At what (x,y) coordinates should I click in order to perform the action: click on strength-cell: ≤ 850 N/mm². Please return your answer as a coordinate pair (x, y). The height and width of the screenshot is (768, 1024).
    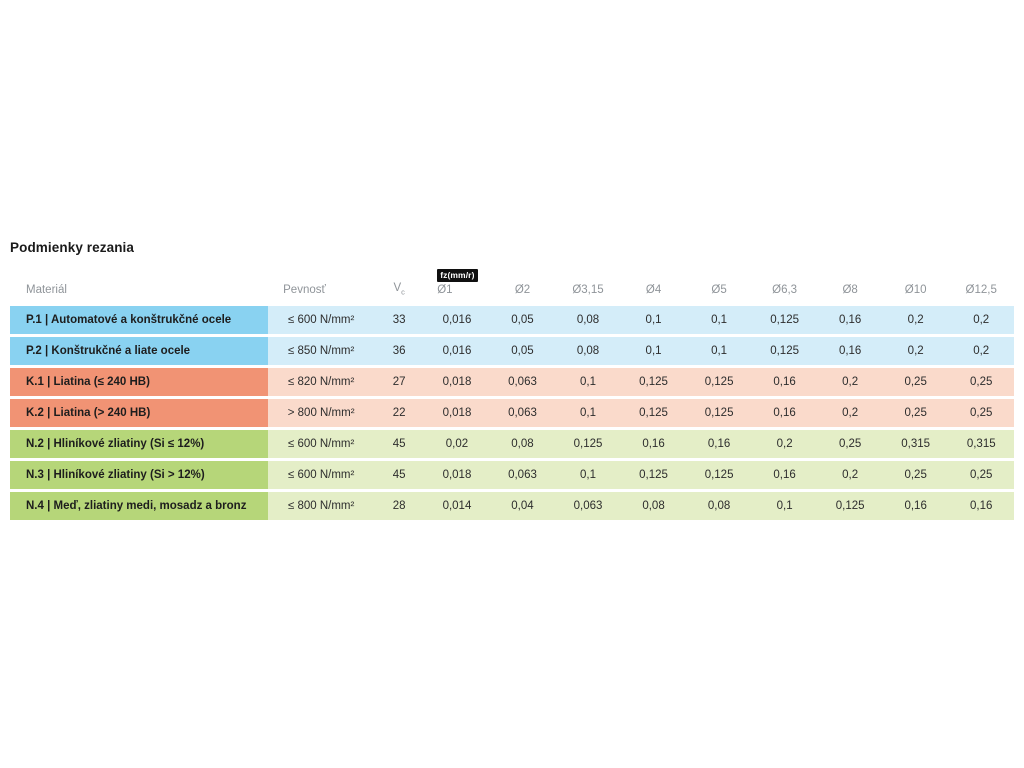
    Looking at the image, I should click on (321, 351).